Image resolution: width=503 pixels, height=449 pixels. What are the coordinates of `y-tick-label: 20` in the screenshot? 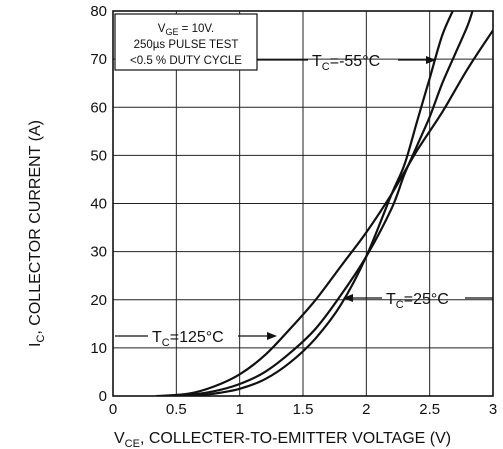 It's located at (98, 300).